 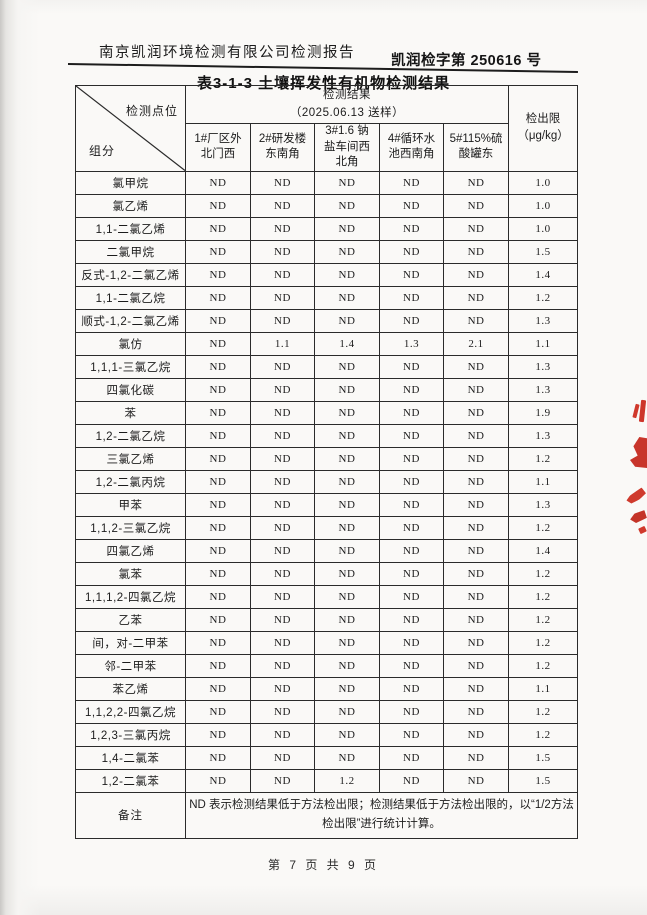 What do you see at coordinates (327, 228) in the screenshot?
I see `table-row: 1,1-二氯乙烯 ND ND ND ND ND 1.0` at bounding box center [327, 228].